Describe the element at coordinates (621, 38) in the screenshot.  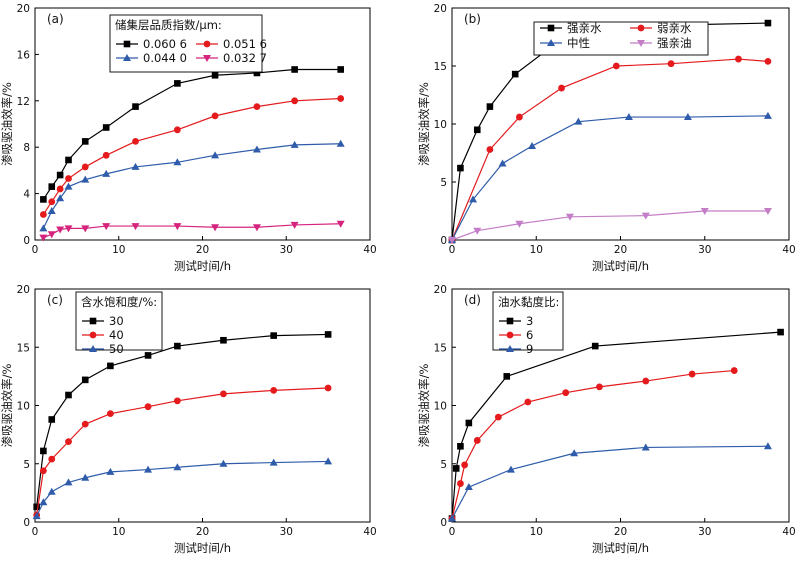
I see `legend-box` at that location.